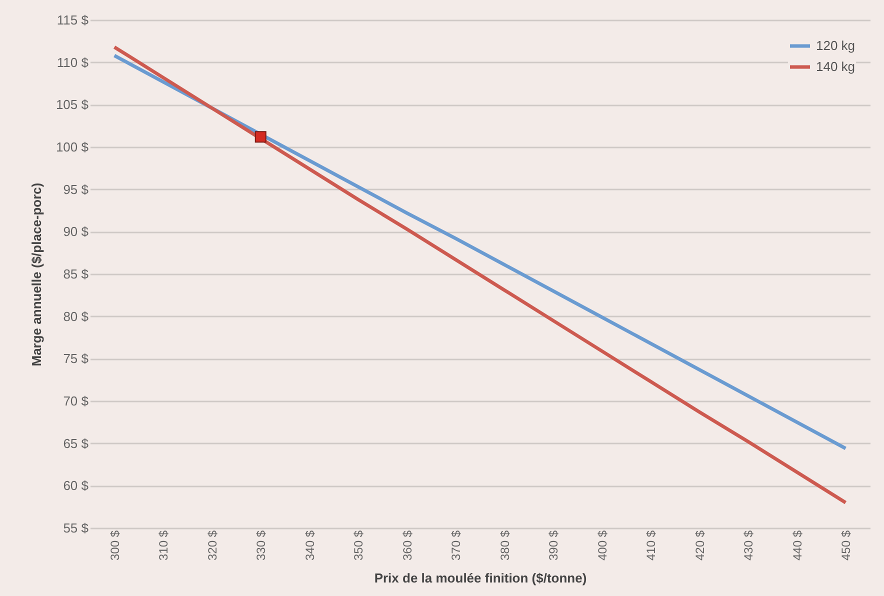 This screenshot has width=884, height=596. Describe the element at coordinates (359, 545) in the screenshot. I see `x-tick-label: 350 $` at that location.